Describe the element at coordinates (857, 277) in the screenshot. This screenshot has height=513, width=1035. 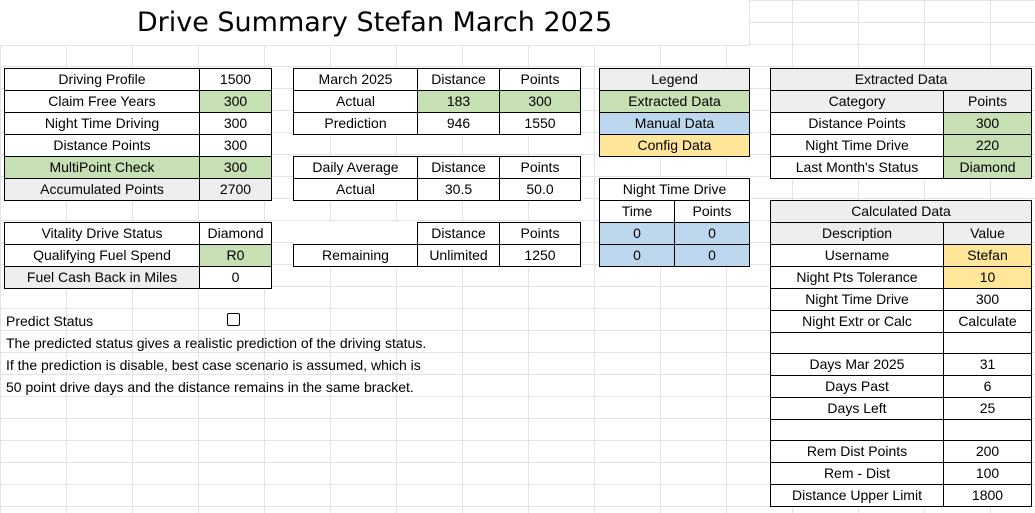
I see `calculated-label: Night Pts Tolerance` at that location.